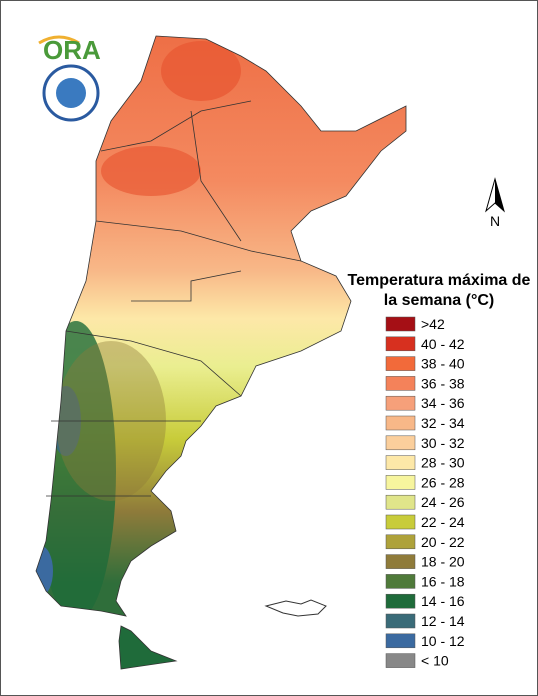 Image resolution: width=538 pixels, height=696 pixels. Describe the element at coordinates (443, 641) in the screenshot. I see `legend-label: 10 - 12` at that location.